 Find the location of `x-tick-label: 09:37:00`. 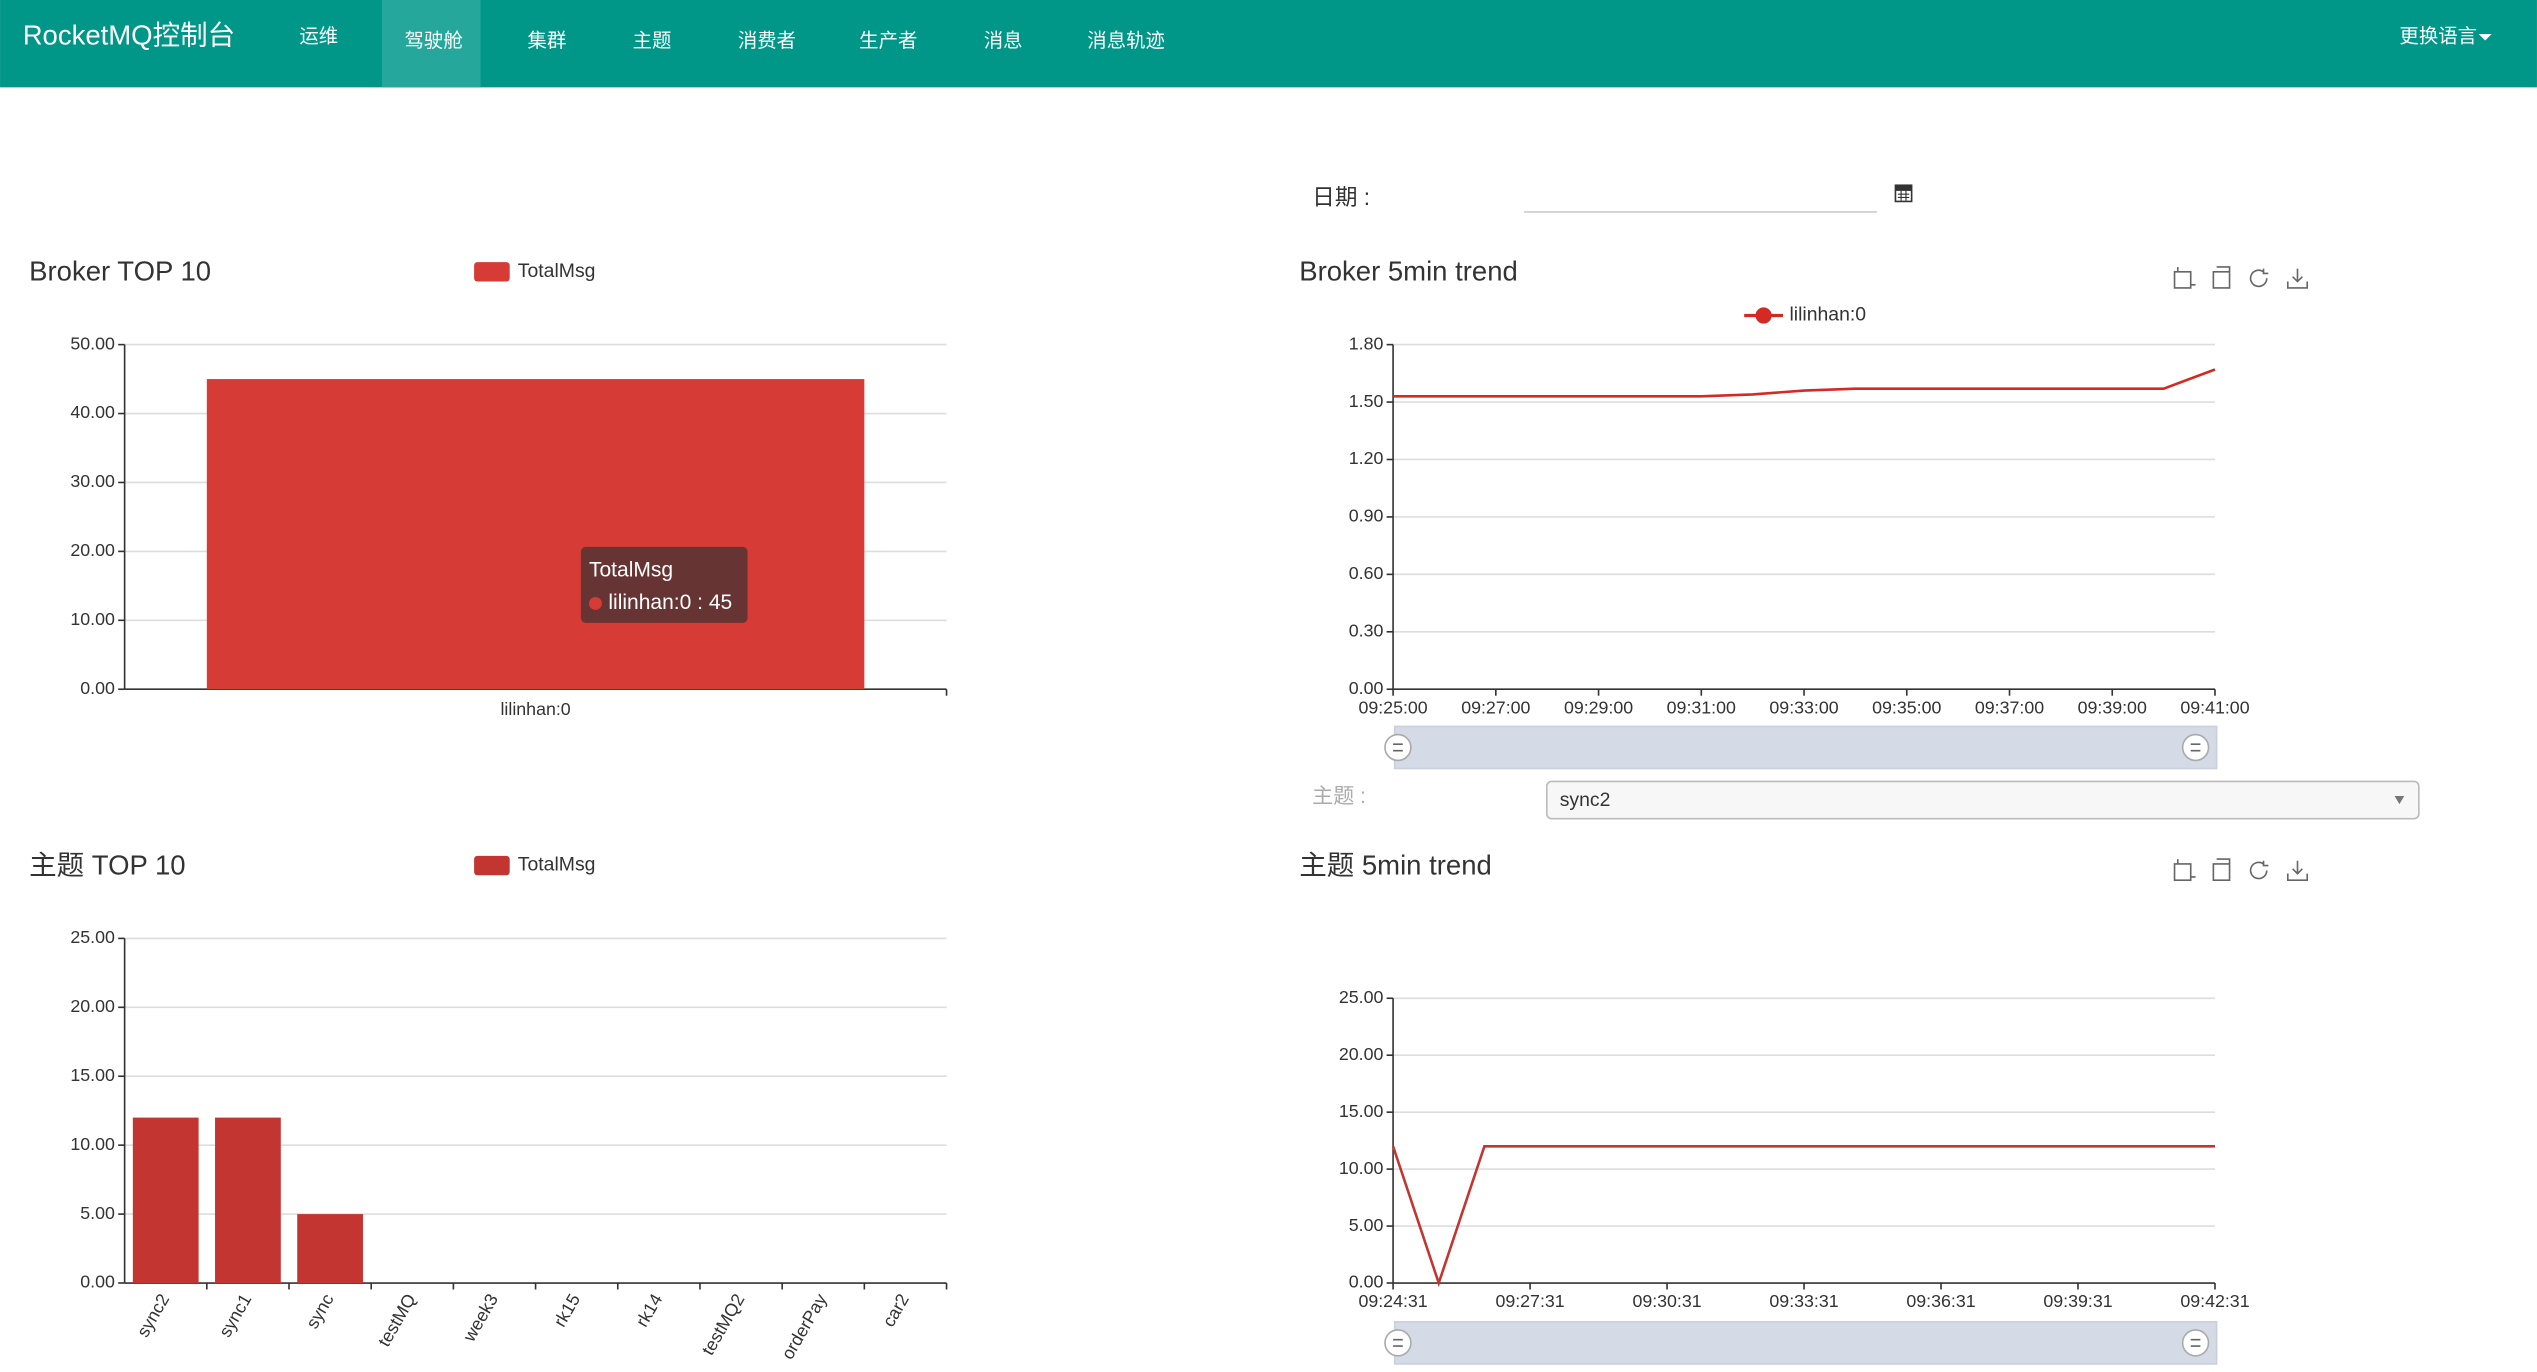

x-tick-label: 09:37:00 is located at coordinates (2009, 707).